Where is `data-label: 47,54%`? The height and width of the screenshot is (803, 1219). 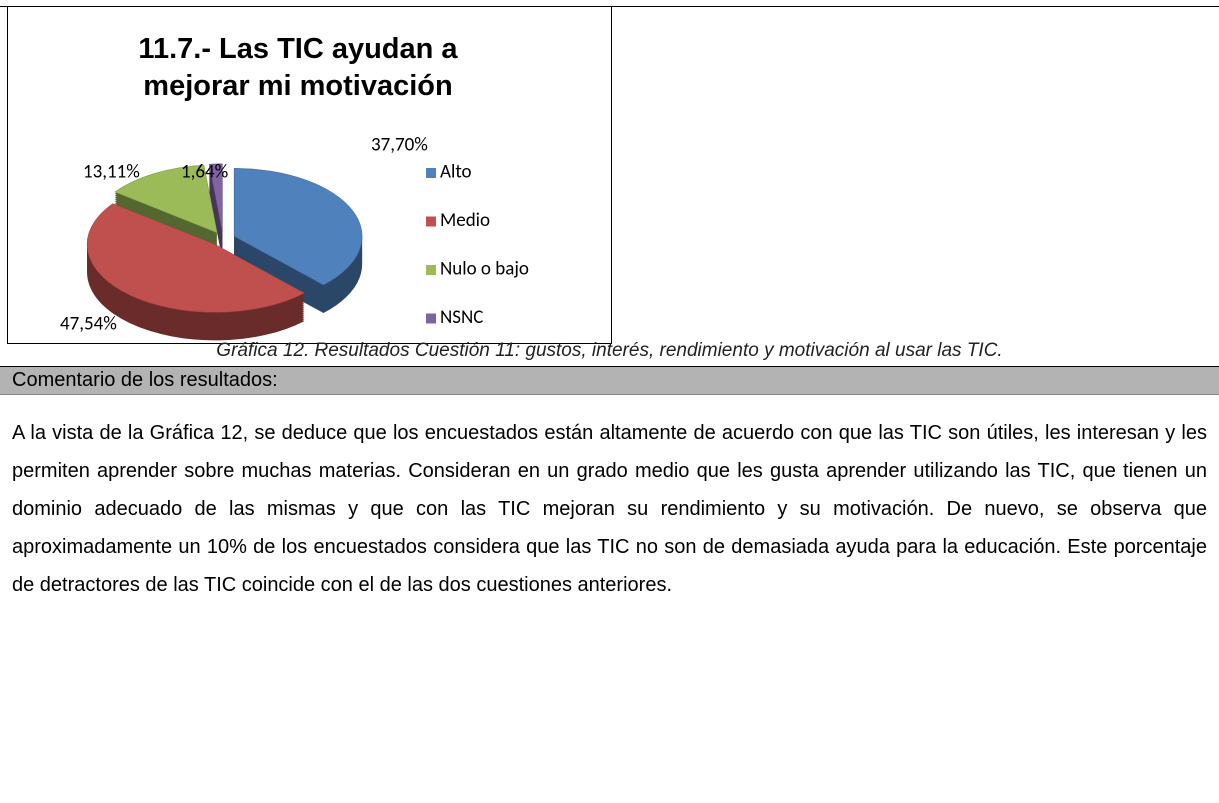
data-label: 47,54% is located at coordinates (88, 324).